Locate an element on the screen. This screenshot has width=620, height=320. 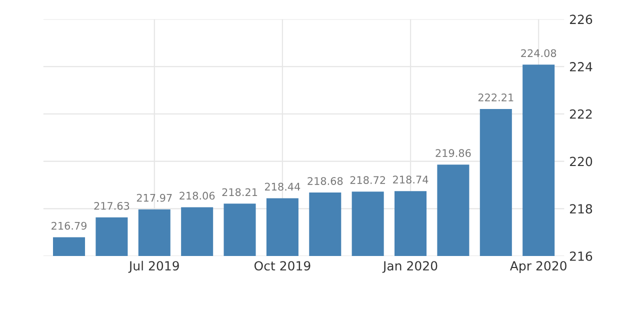
y-tick-label: 224 is located at coordinates (581, 67).